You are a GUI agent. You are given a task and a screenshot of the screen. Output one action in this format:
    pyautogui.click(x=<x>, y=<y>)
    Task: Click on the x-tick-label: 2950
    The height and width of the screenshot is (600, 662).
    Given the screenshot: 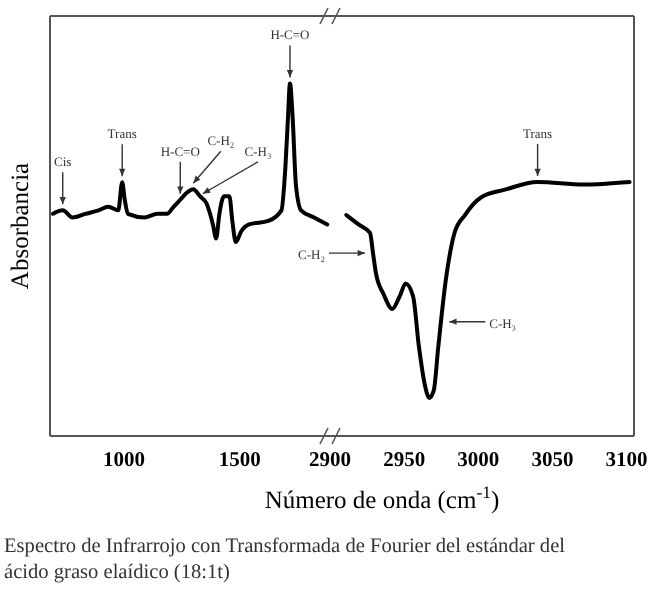 What is the action you would take?
    pyautogui.click(x=404, y=461)
    